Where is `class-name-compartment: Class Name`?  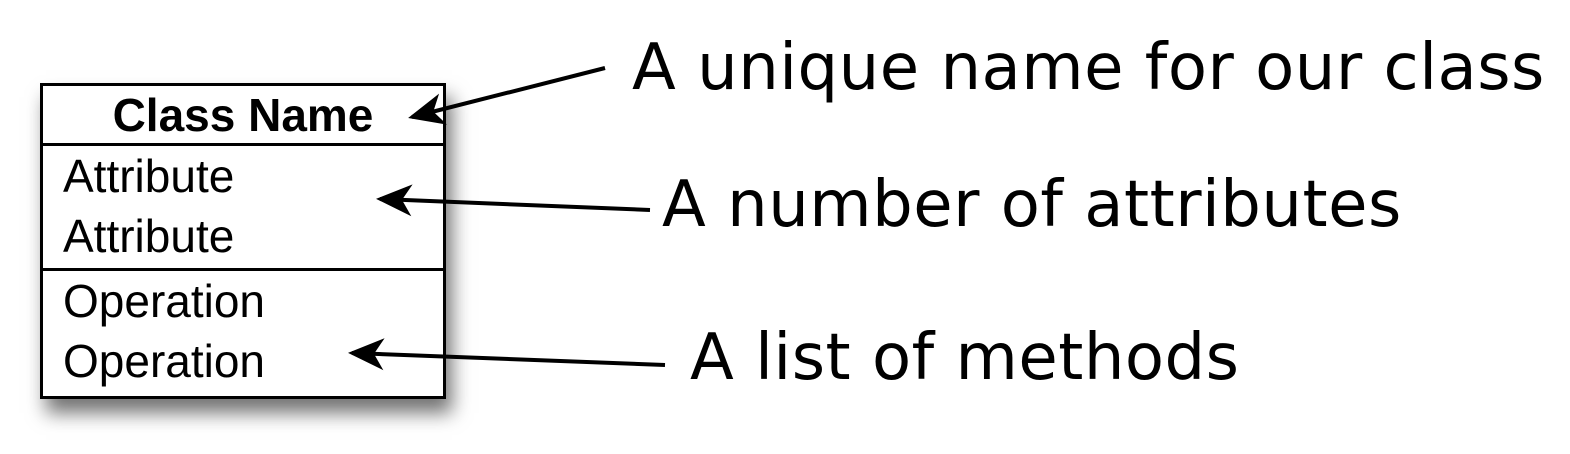 class-name-compartment: Class Name is located at coordinates (243, 116).